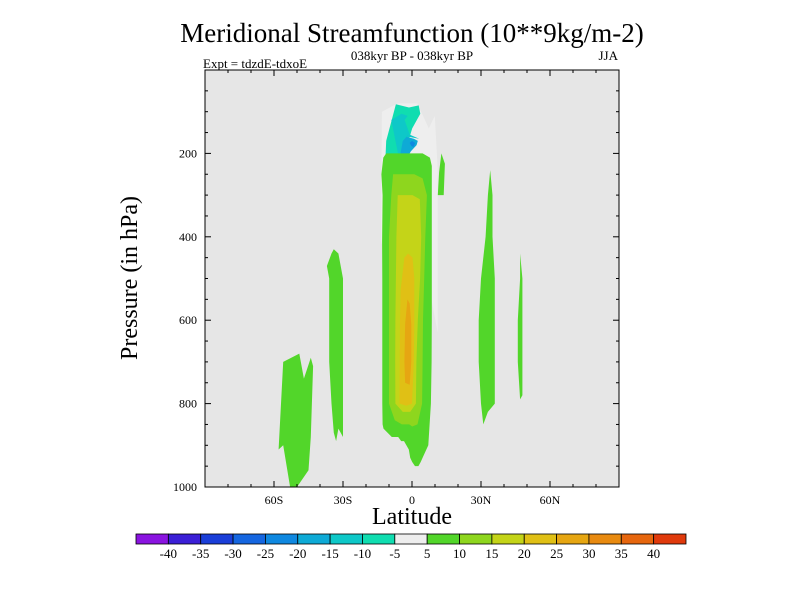  Describe the element at coordinates (185, 487) in the screenshot. I see `y-tick-label: 1000` at that location.